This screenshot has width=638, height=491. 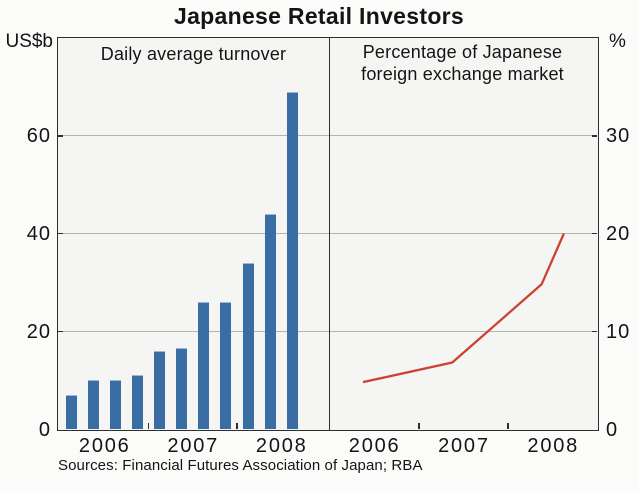 I want to click on bar-2007-q1, so click(x=160, y=389).